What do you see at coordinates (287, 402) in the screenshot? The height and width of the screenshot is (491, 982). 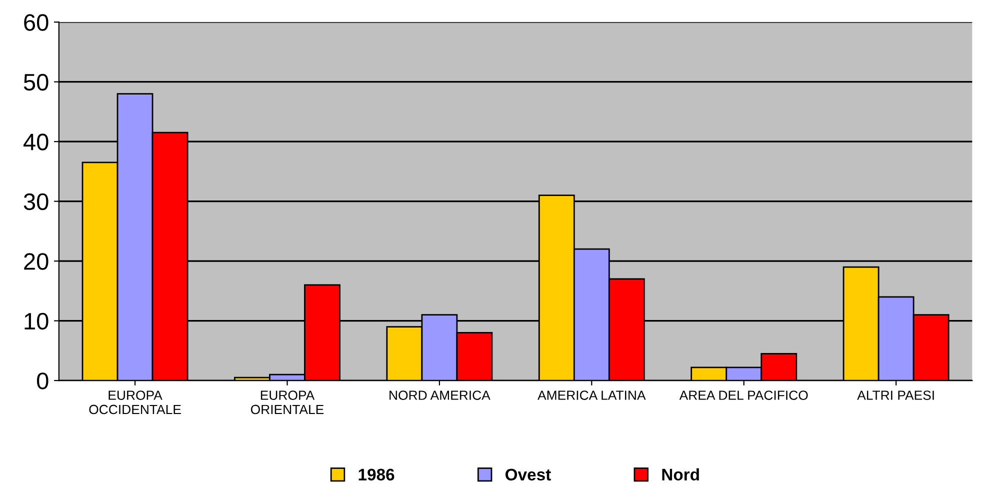 I see `x-tick-label: EUROPA ORIENTALE` at bounding box center [287, 402].